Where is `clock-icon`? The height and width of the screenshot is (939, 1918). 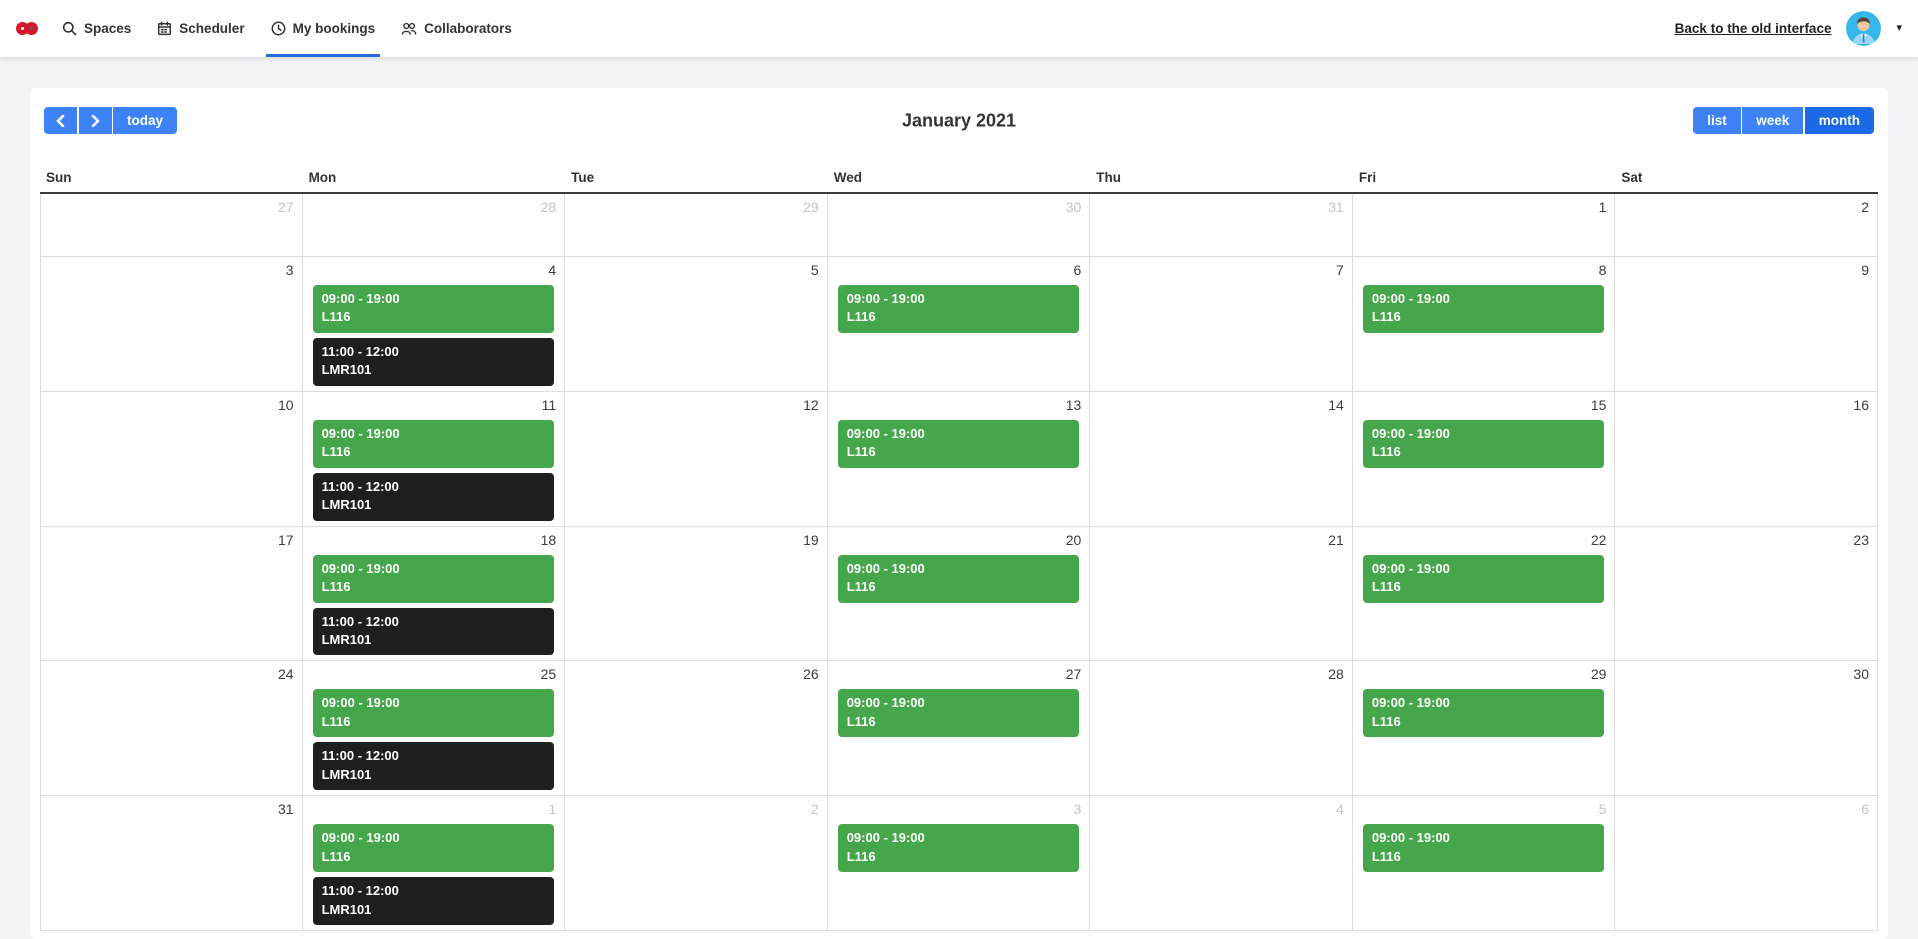
clock-icon is located at coordinates (278, 28).